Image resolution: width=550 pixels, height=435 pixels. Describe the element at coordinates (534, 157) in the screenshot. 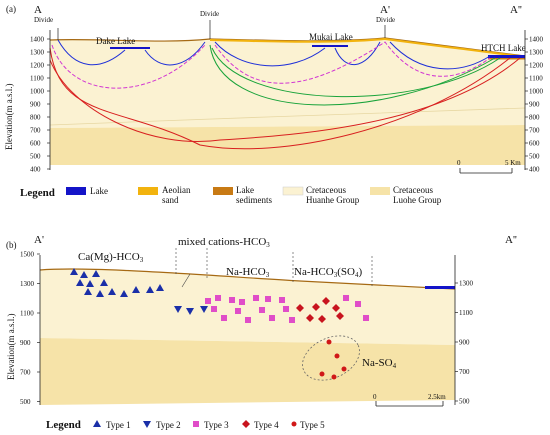

I see `a-right-tick-label-500: 500` at that location.